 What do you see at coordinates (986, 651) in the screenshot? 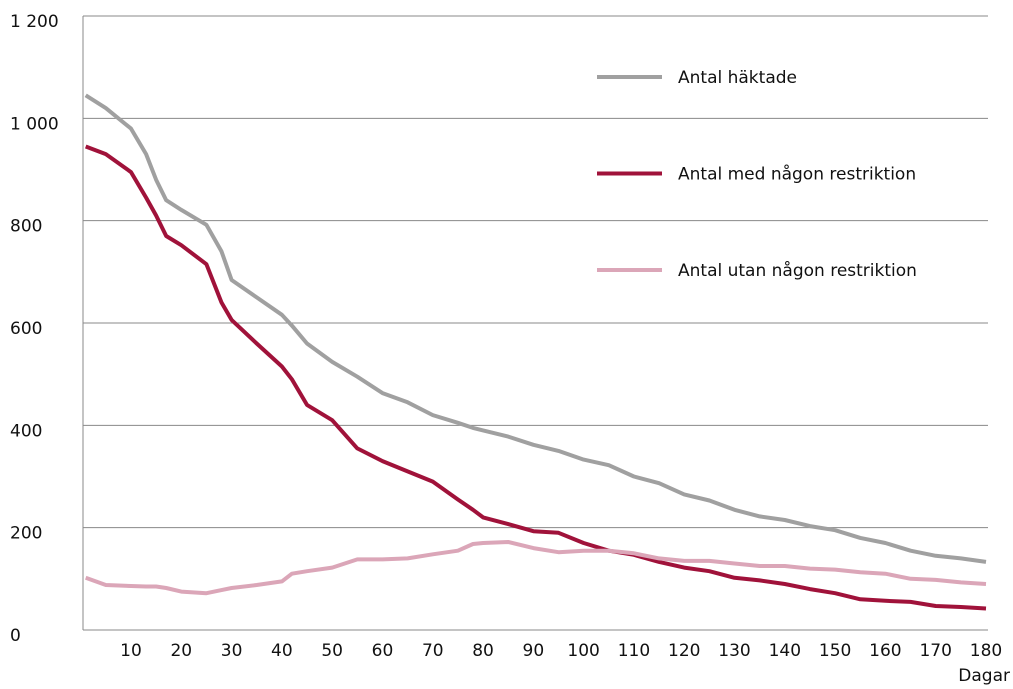
I see `x-tick-label: 180` at bounding box center [986, 651].